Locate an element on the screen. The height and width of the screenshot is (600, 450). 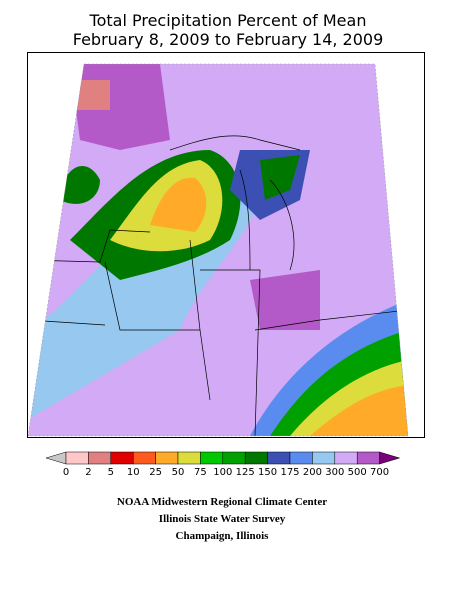
legend-label: 125 is located at coordinates (245, 472).